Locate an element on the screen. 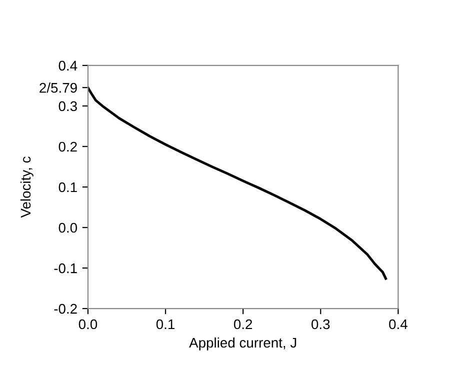 This screenshot has width=463, height=374. x-tick-label: 0.1 is located at coordinates (165, 324).